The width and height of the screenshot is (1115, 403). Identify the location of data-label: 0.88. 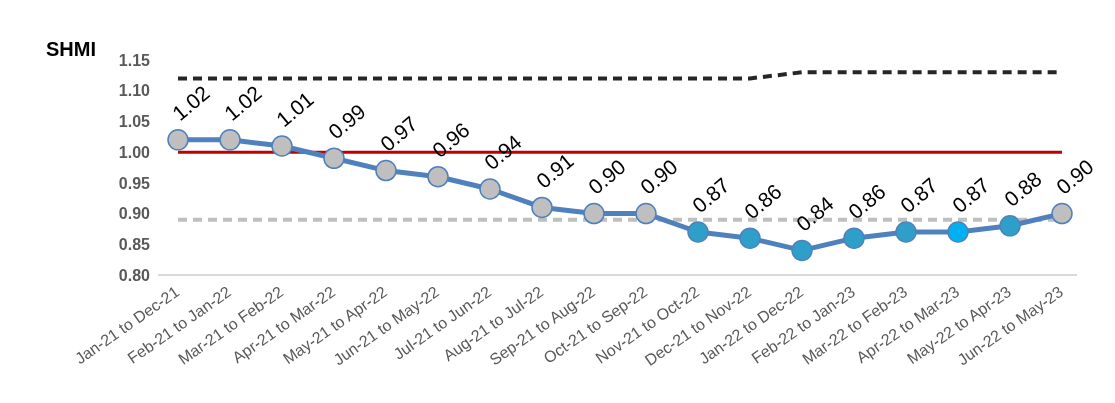
(1022, 189).